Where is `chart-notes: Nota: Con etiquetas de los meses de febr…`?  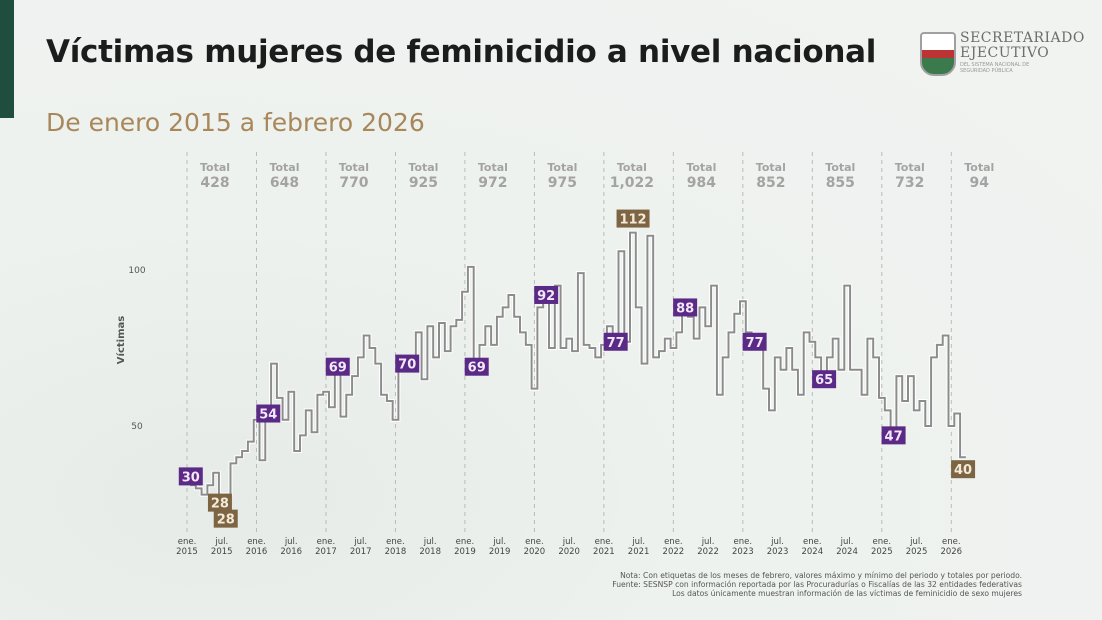 chart-notes: Nota: Con etiquetas de los meses de febr… is located at coordinates (817, 584).